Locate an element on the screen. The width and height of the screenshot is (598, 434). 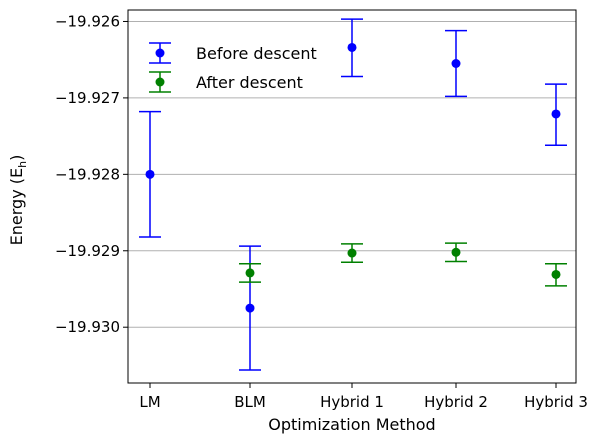
y-axis-label: Energy (Eh) is located at coordinates (18, 200).